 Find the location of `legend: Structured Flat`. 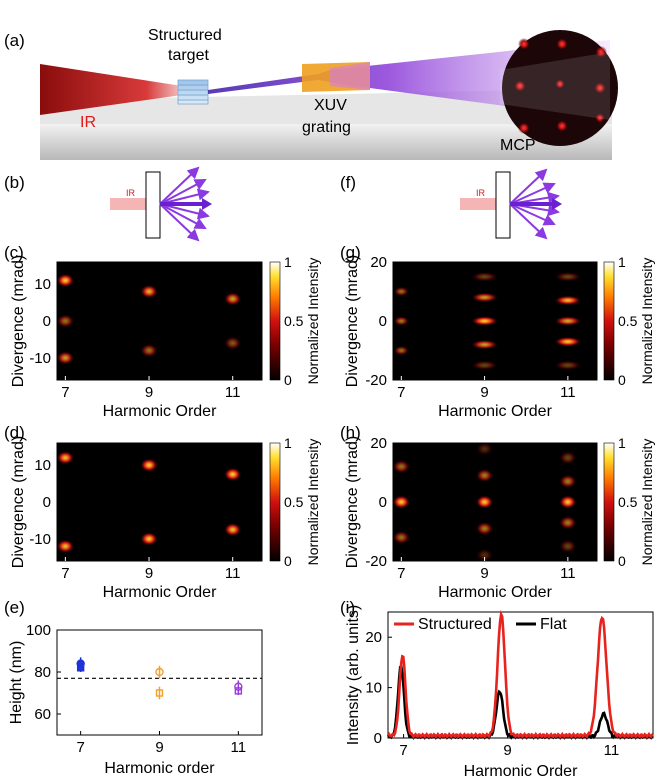

legend: Structured Flat is located at coordinates (480, 624).